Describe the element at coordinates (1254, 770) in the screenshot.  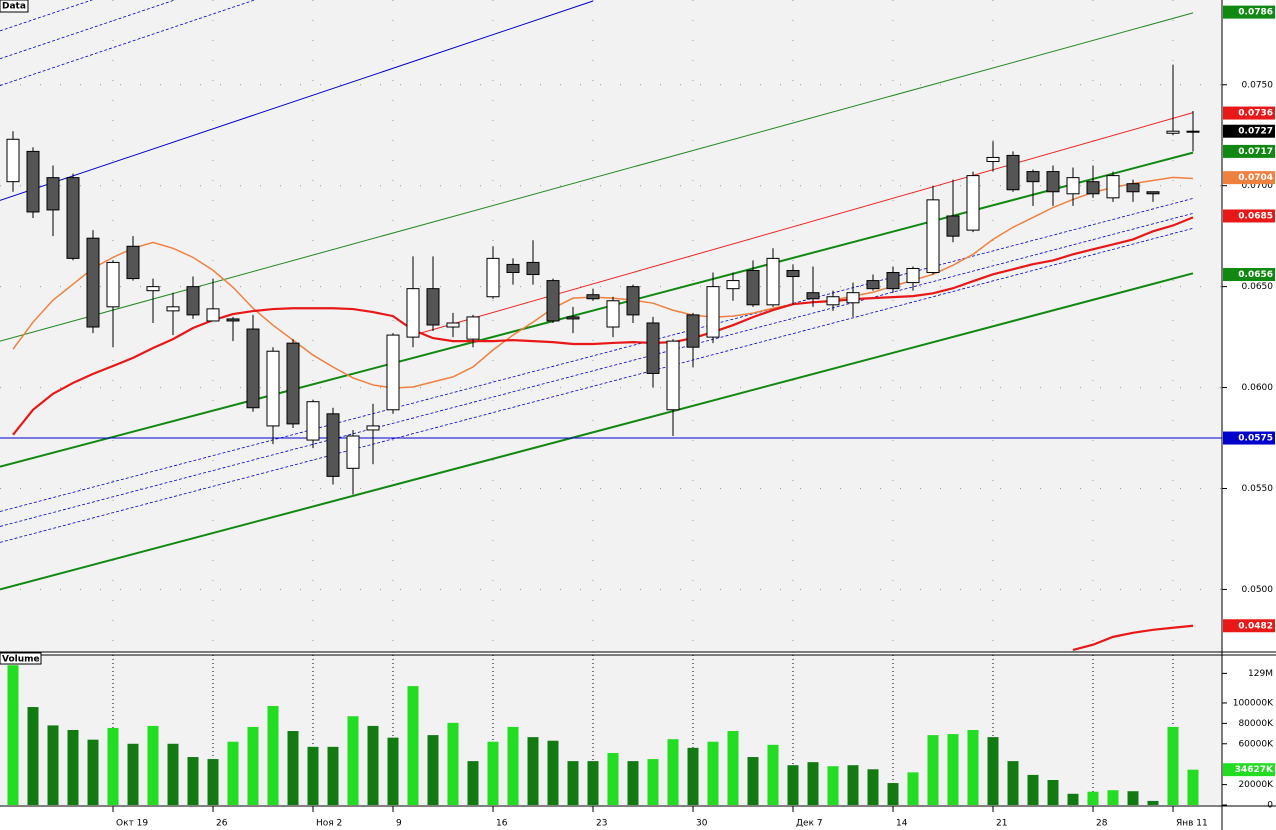
I see `price-marker-label: 34627K` at that location.